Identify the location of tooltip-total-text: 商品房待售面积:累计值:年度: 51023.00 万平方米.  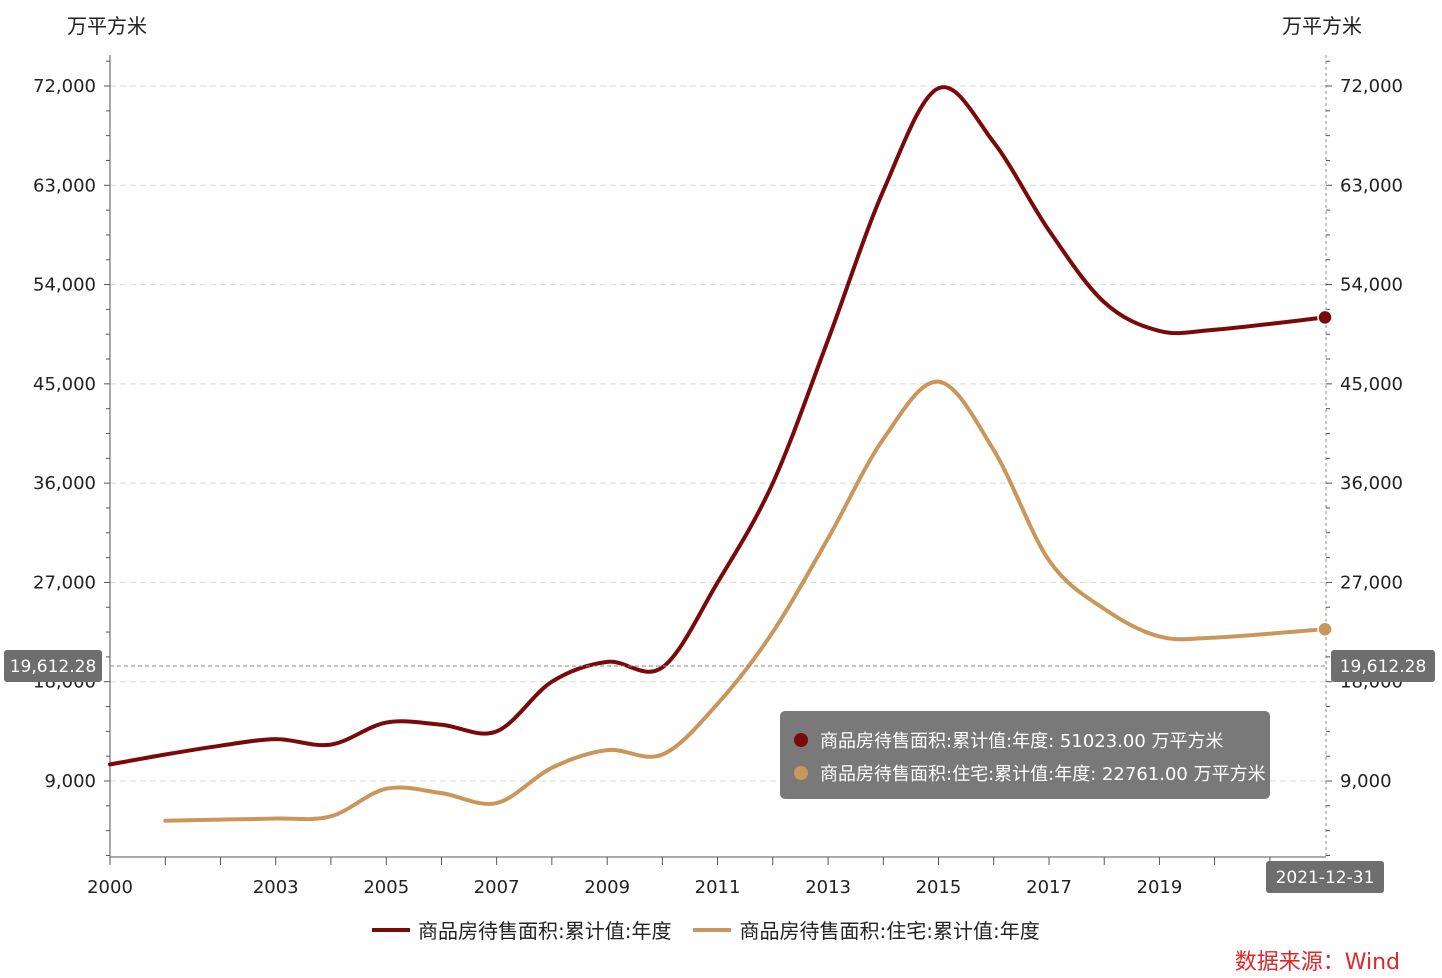
(1022, 741).